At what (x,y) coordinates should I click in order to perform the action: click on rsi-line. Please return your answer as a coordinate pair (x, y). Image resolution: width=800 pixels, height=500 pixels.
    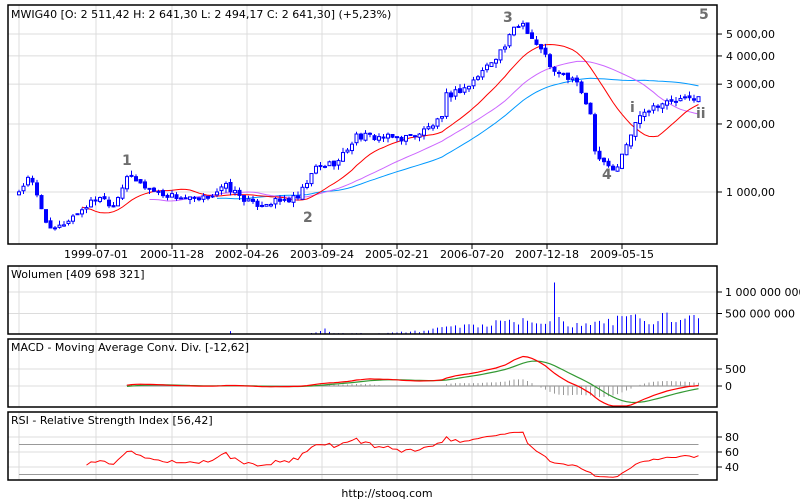
    Looking at the image, I should click on (392, 454).